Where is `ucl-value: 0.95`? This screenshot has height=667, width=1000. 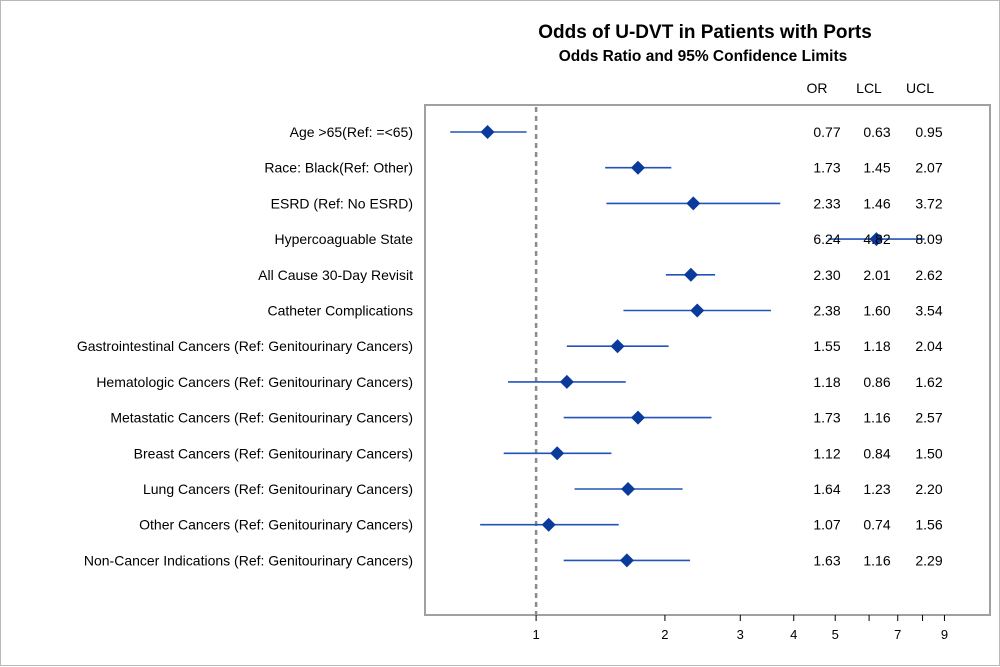 ucl-value: 0.95 is located at coordinates (928, 132).